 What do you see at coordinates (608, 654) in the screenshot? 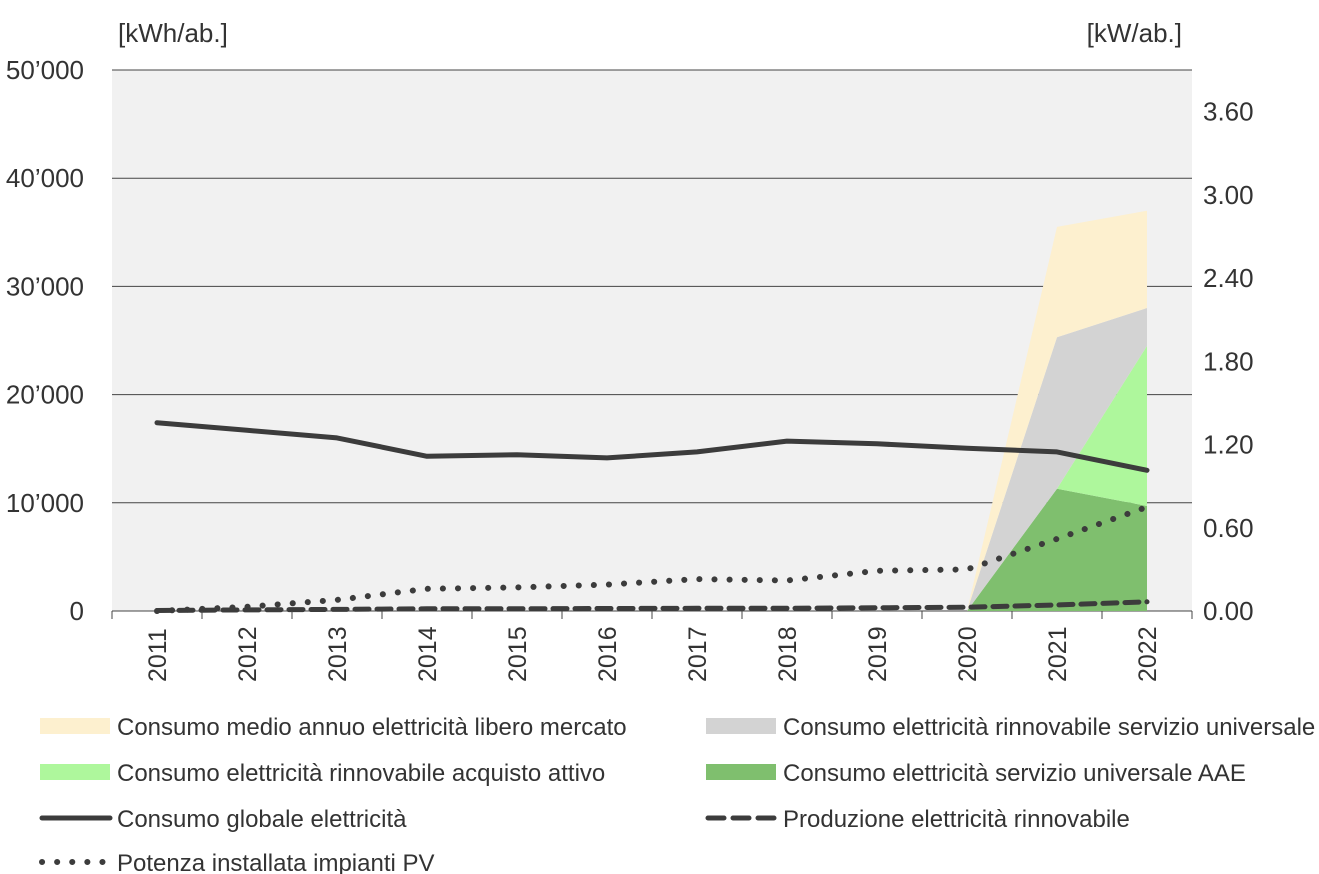
I see `x-tick-label: 2016` at bounding box center [608, 654].